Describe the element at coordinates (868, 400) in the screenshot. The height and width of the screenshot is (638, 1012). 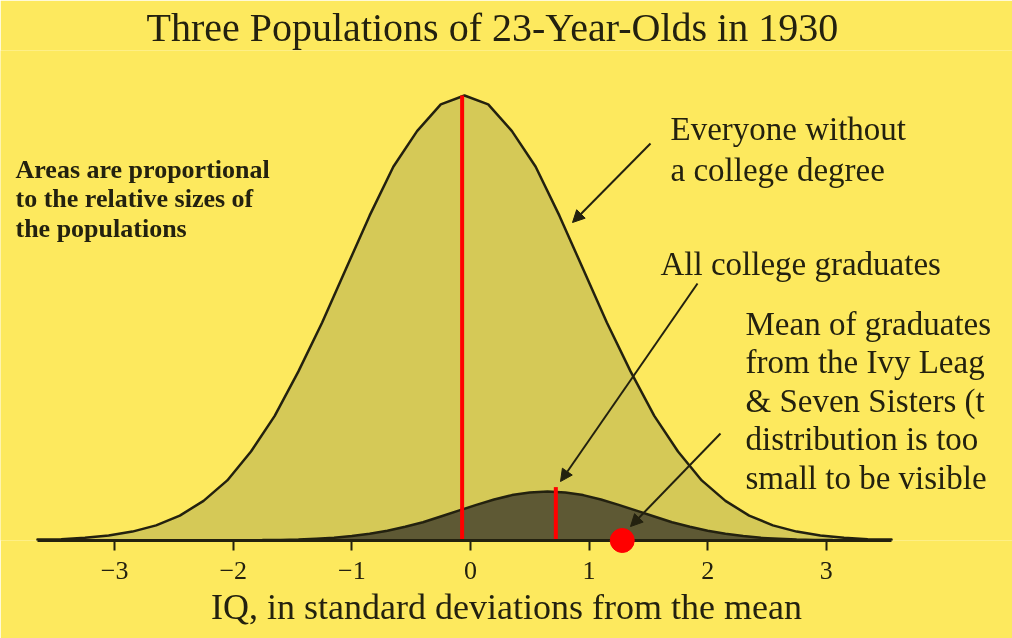
I see `annotation: Mean of graduates from the Ivy Leag & Seven Sisters (t distribution is too small to be visible` at that location.